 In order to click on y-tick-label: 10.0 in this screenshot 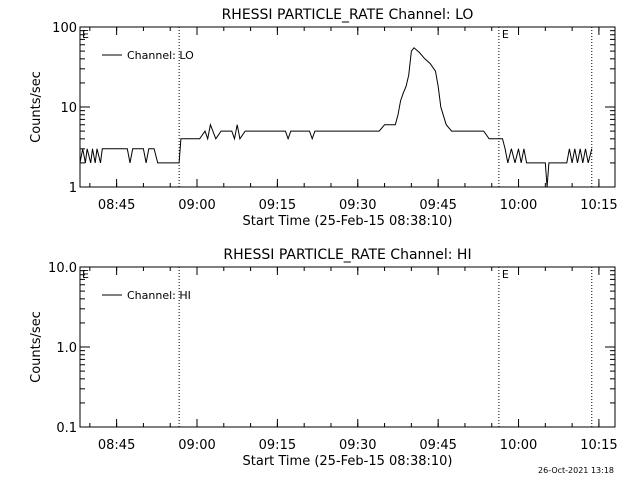, I will do `click(62, 268)`.